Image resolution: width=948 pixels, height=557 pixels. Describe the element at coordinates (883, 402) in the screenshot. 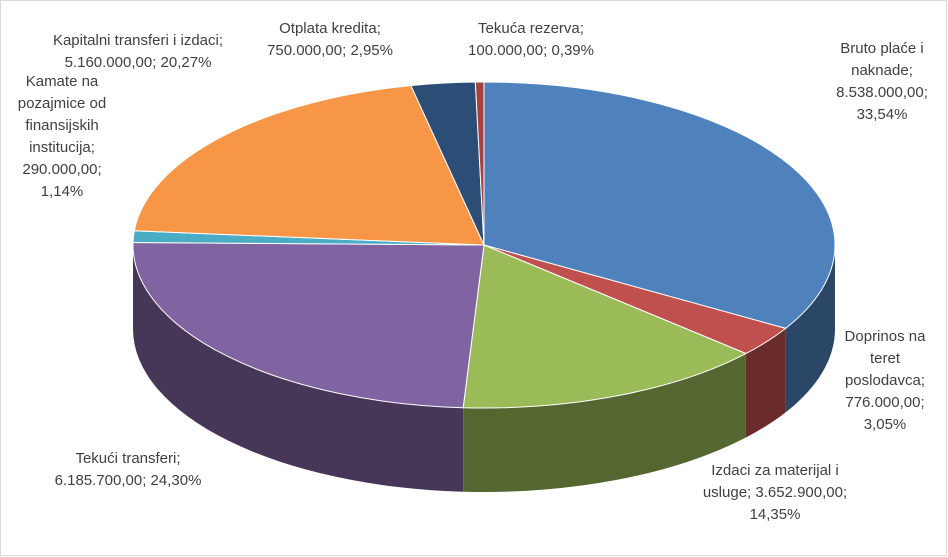

I see `label-value: 776.000,00` at that location.